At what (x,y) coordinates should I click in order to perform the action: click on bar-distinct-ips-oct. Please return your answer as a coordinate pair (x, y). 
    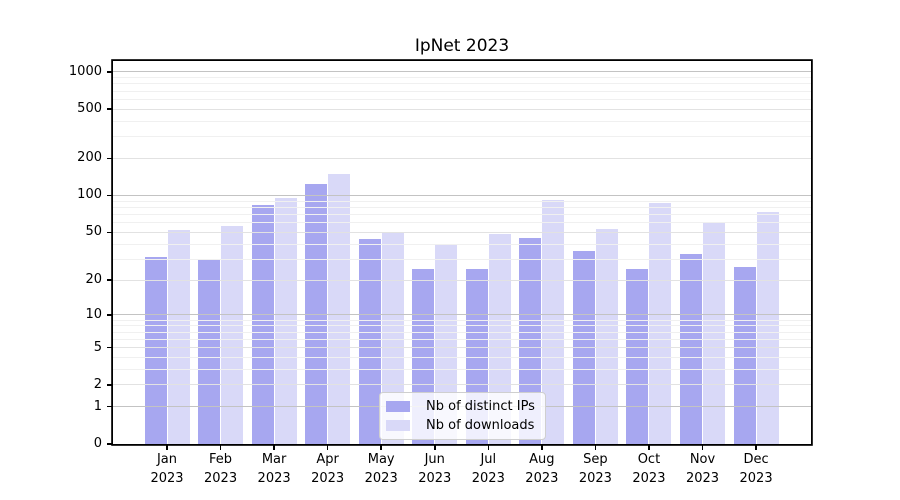
    Looking at the image, I should click on (637, 356).